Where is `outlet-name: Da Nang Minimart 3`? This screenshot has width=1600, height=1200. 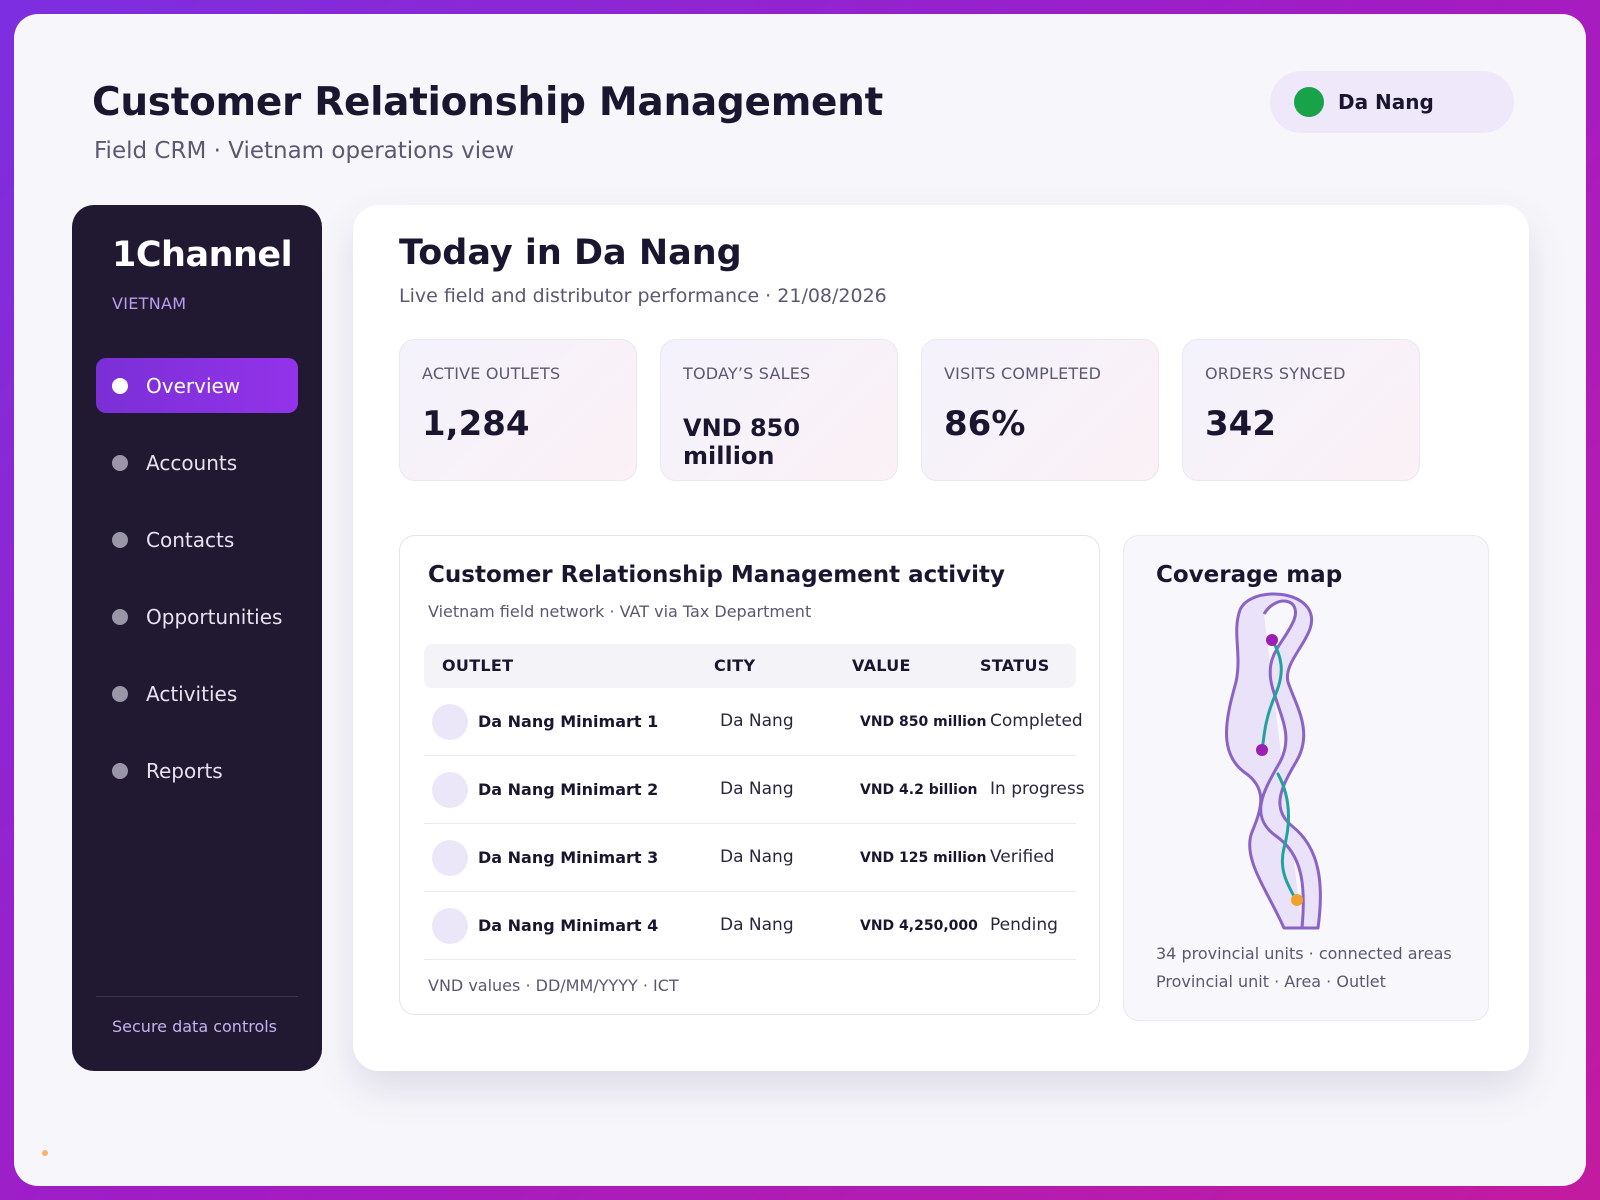 outlet-name: Da Nang Minimart 3 is located at coordinates (568, 857).